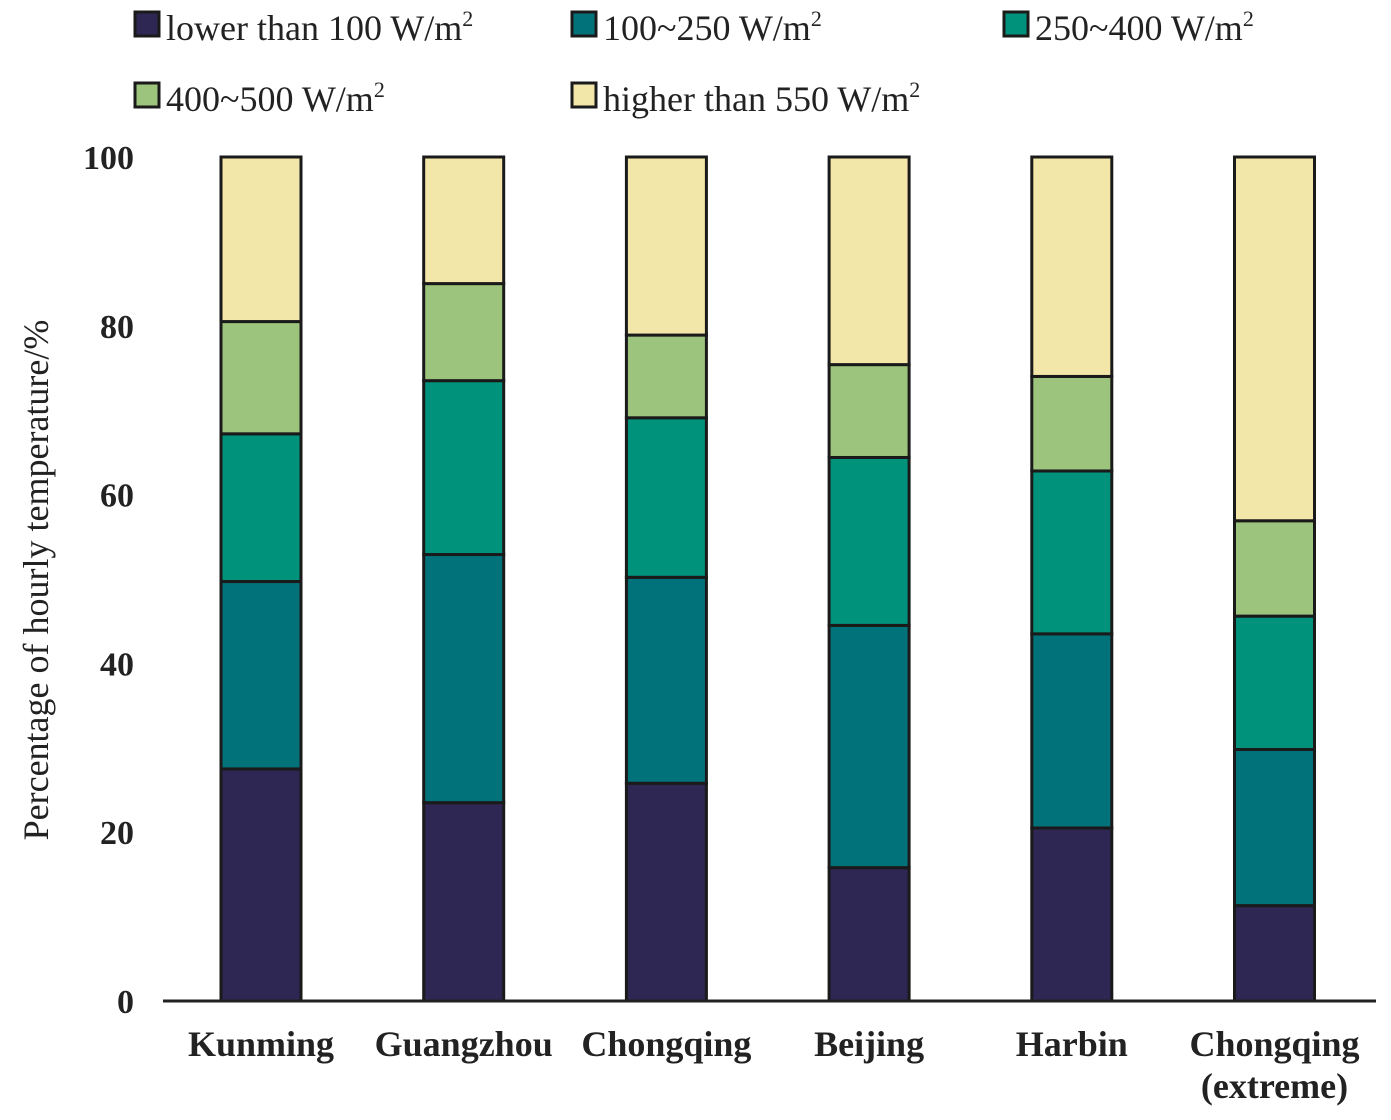 This screenshot has width=1391, height=1120. What do you see at coordinates (261, 1044) in the screenshot?
I see `x-category-label: Kunming` at bounding box center [261, 1044].